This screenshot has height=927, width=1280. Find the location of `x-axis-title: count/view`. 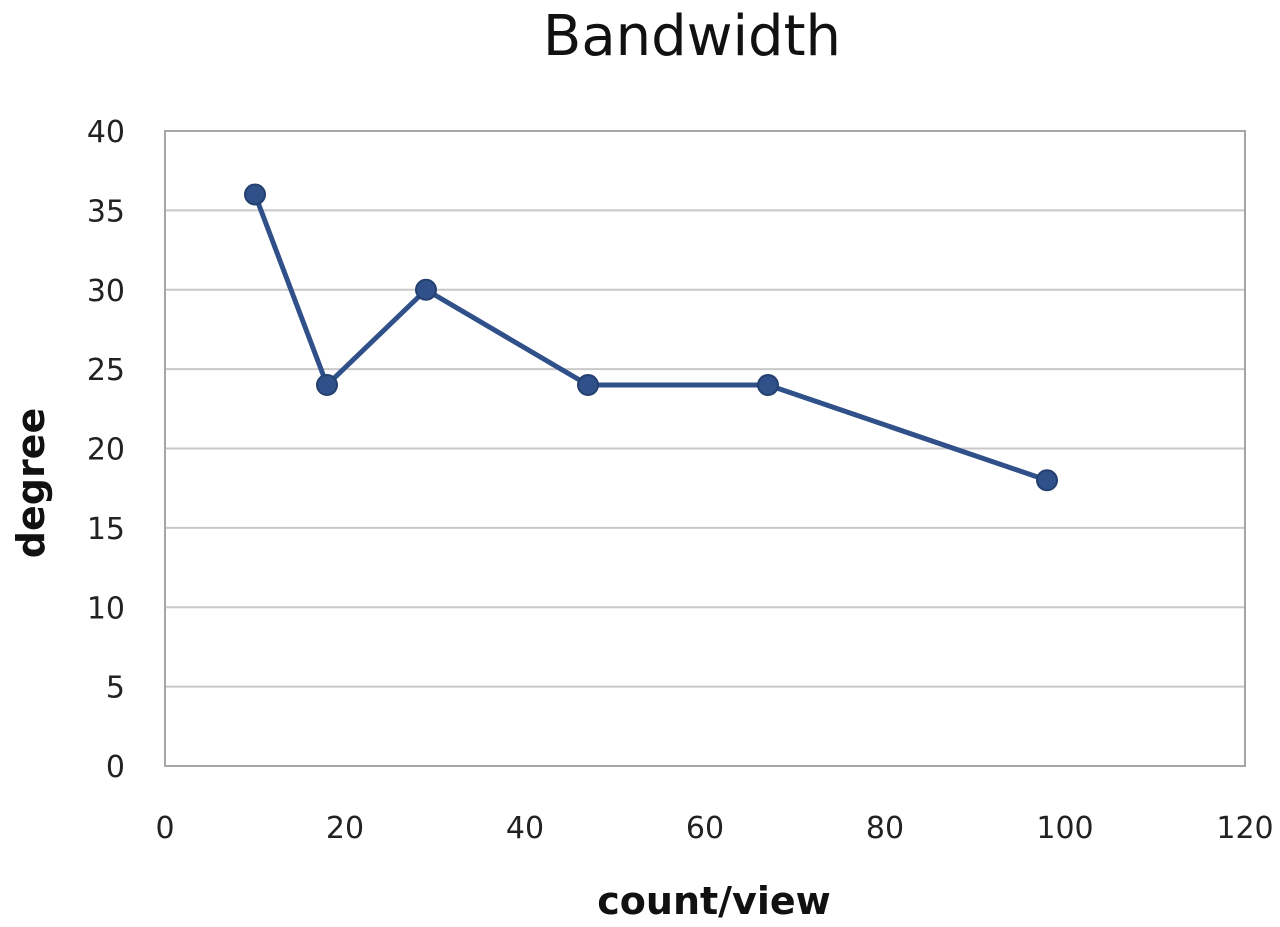

x-axis-title: count/view is located at coordinates (713, 900).